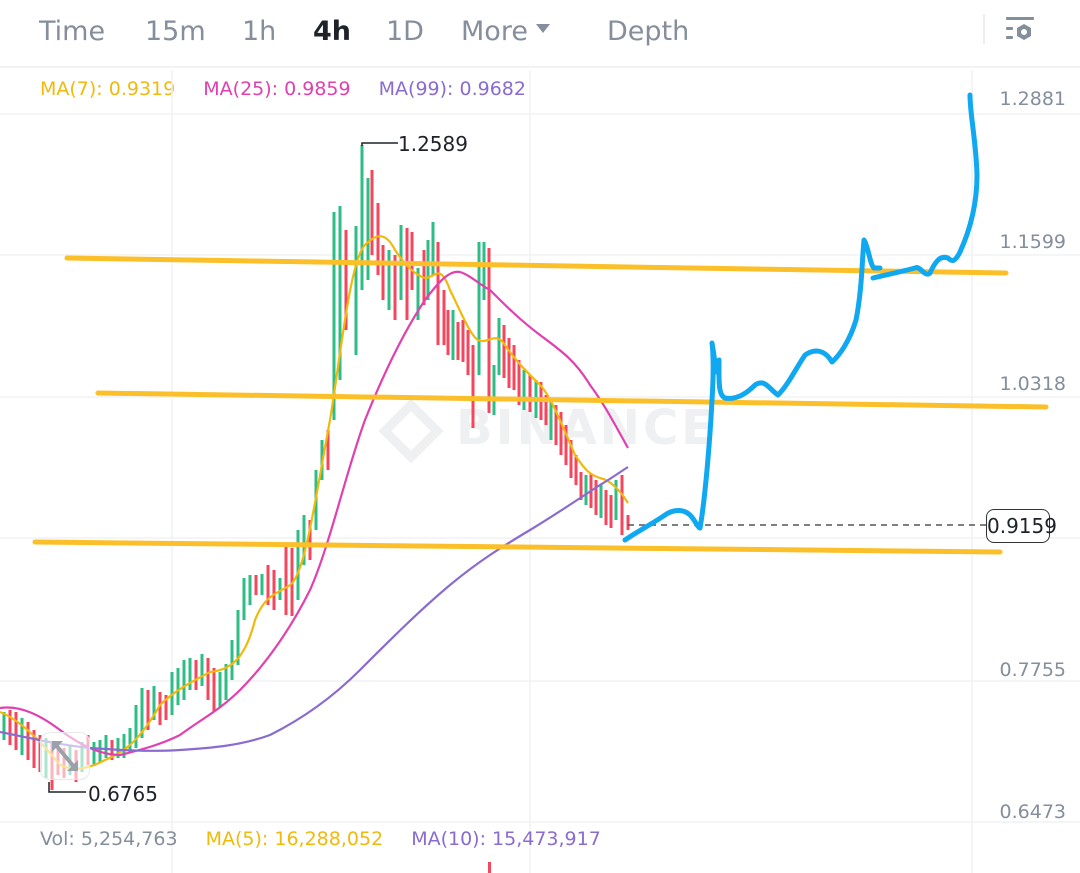  Describe the element at coordinates (379, 144) in the screenshot. I see `high-marker` at that location.